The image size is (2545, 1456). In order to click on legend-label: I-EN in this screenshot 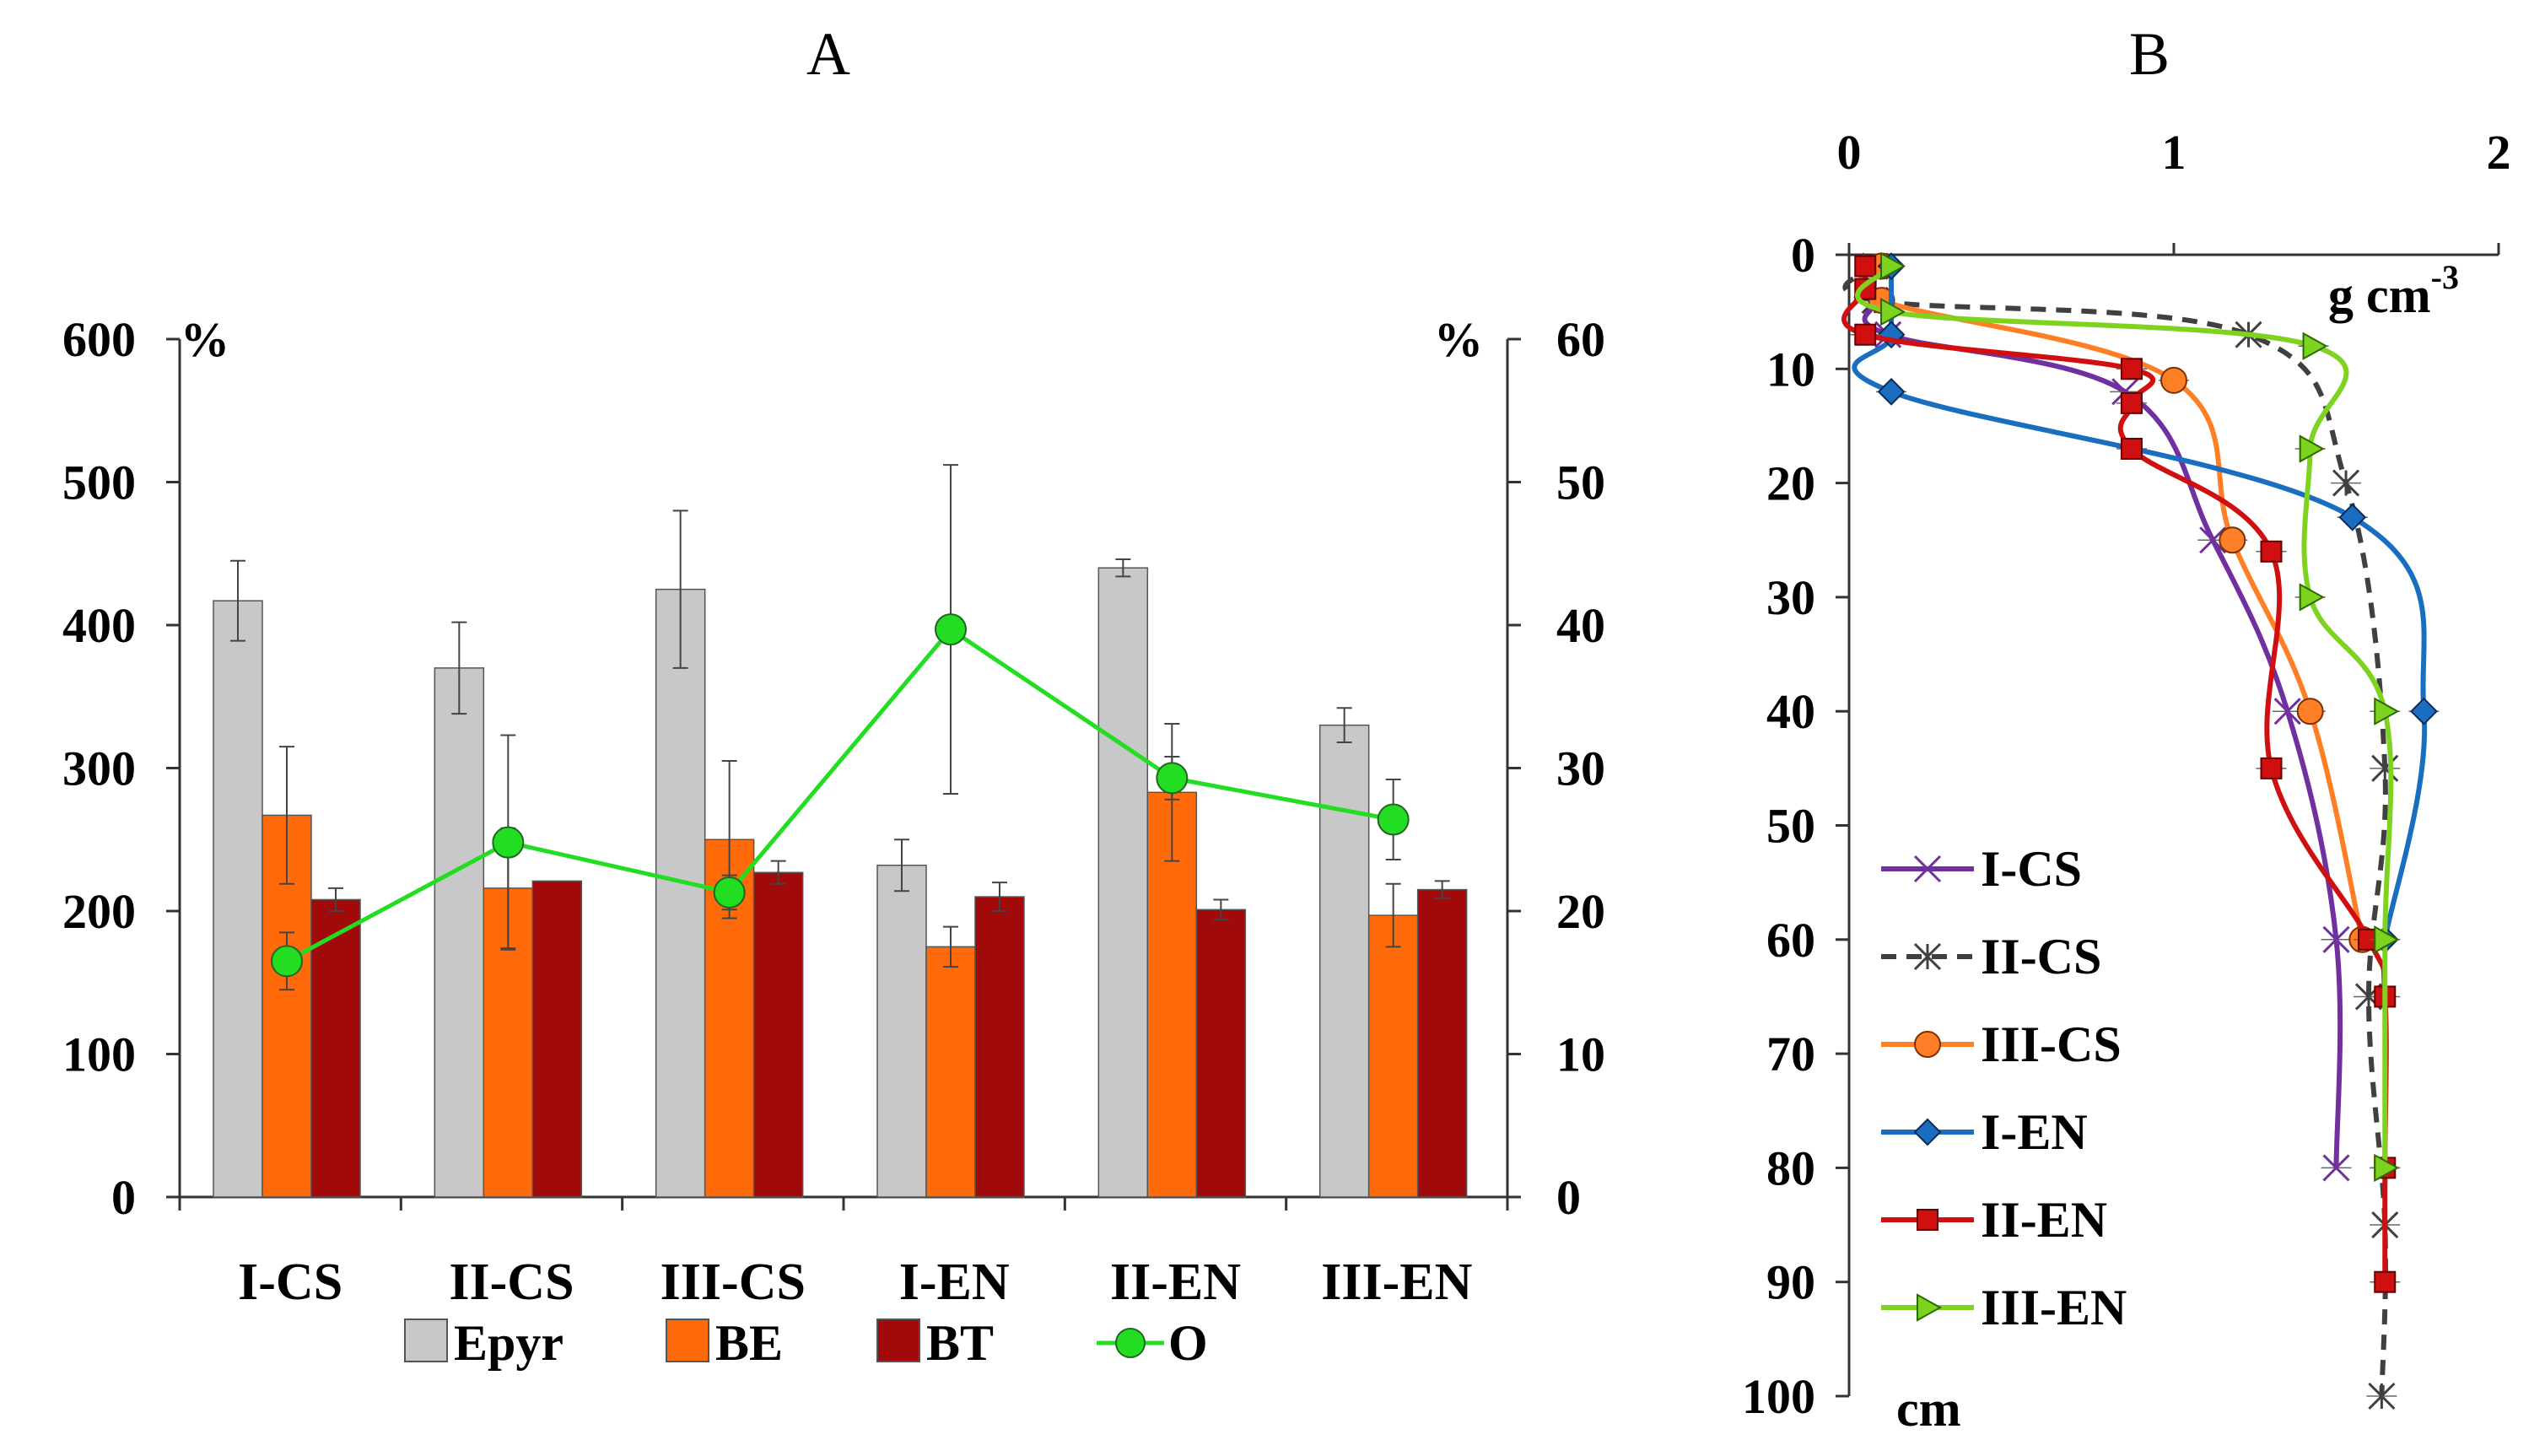, I will do `click(2034, 1132)`.